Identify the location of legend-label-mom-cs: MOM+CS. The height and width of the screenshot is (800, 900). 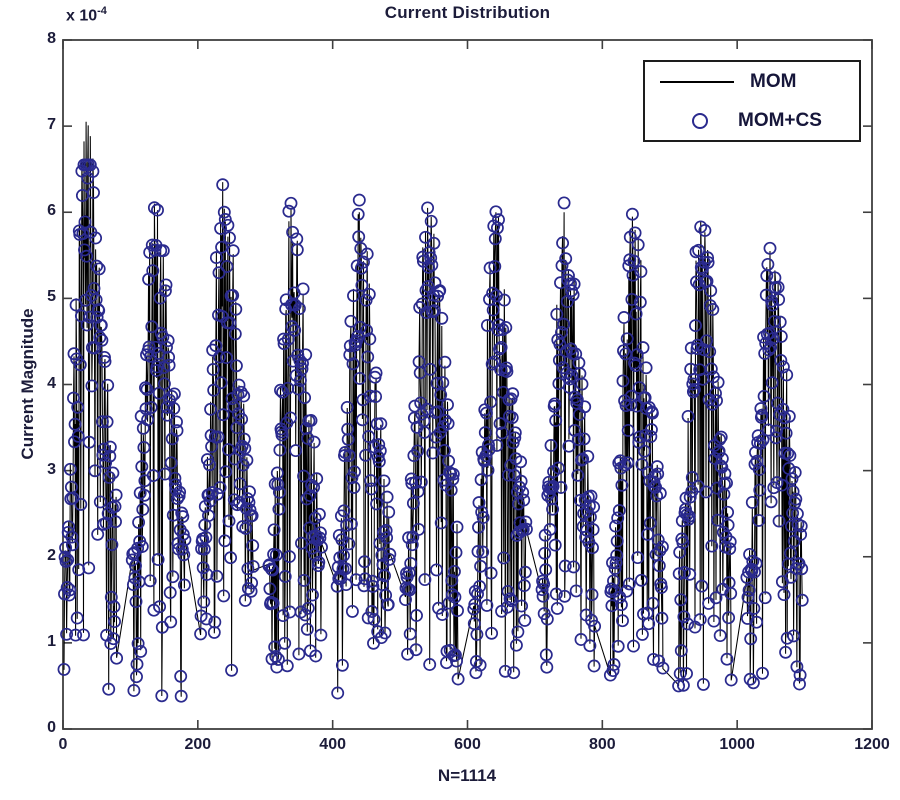
(780, 120).